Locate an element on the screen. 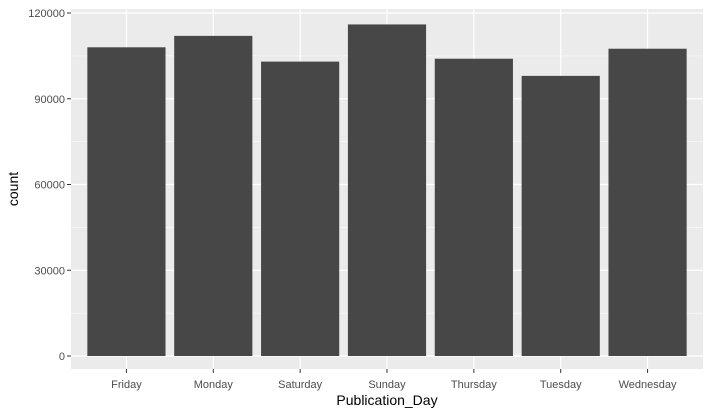 Image resolution: width=709 pixels, height=415 pixels. y-tick-label: 90000 is located at coordinates (49, 100).